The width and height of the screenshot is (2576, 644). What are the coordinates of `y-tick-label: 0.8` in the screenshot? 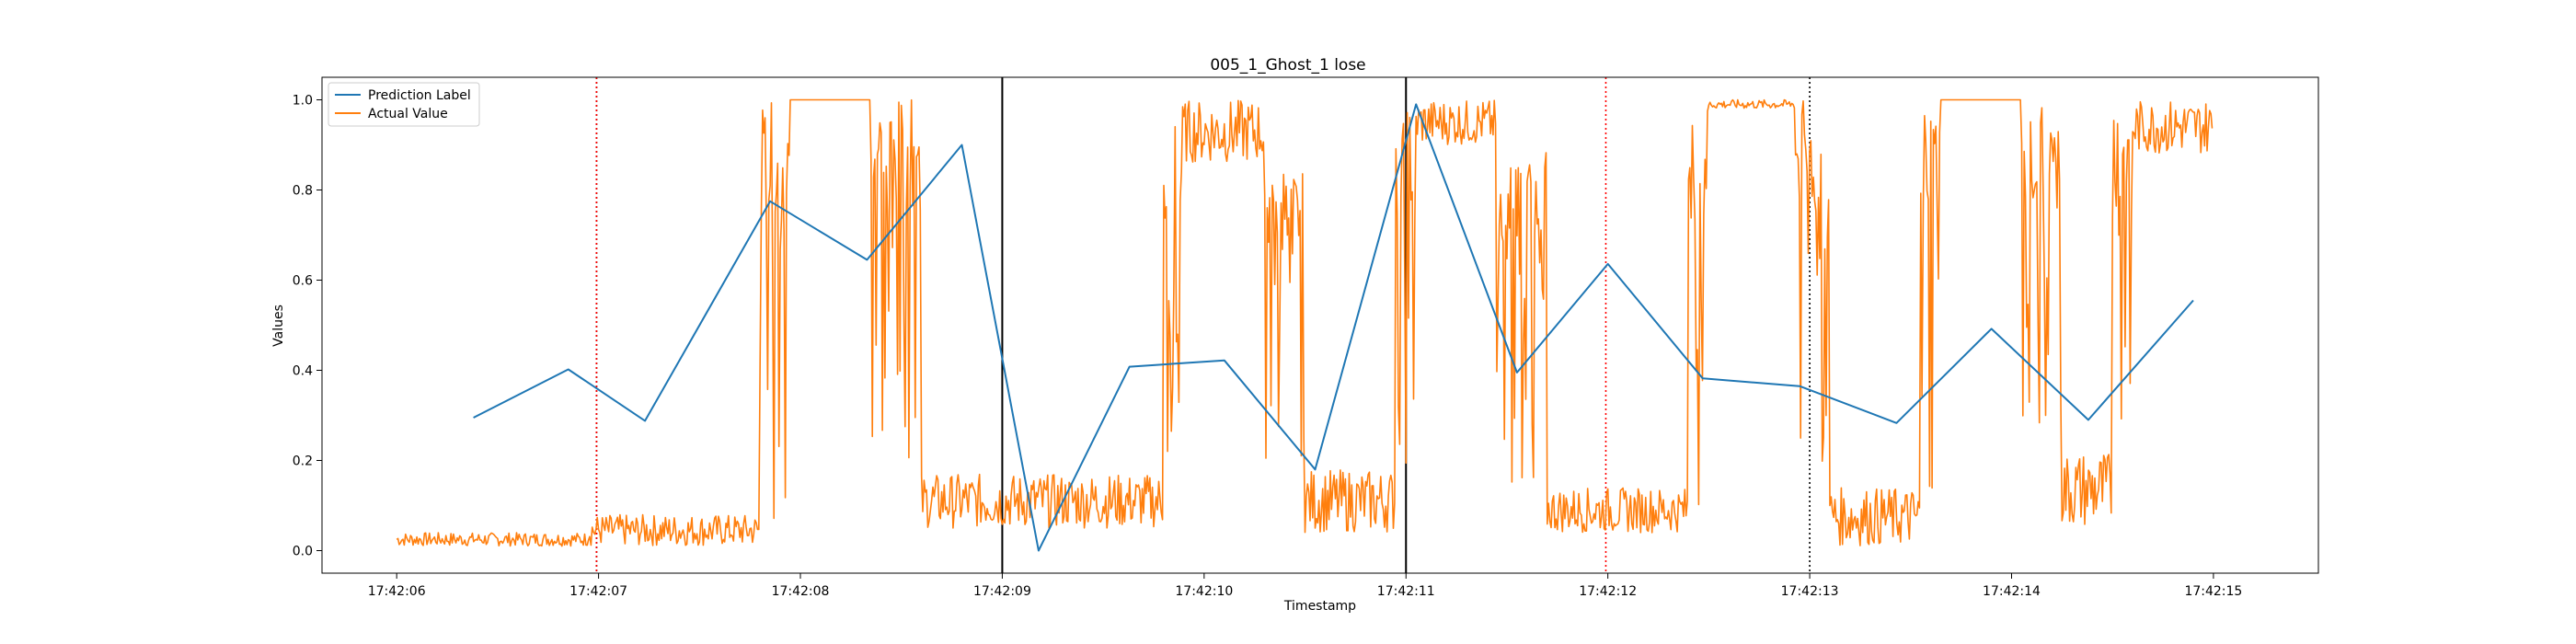 It's located at (303, 191).